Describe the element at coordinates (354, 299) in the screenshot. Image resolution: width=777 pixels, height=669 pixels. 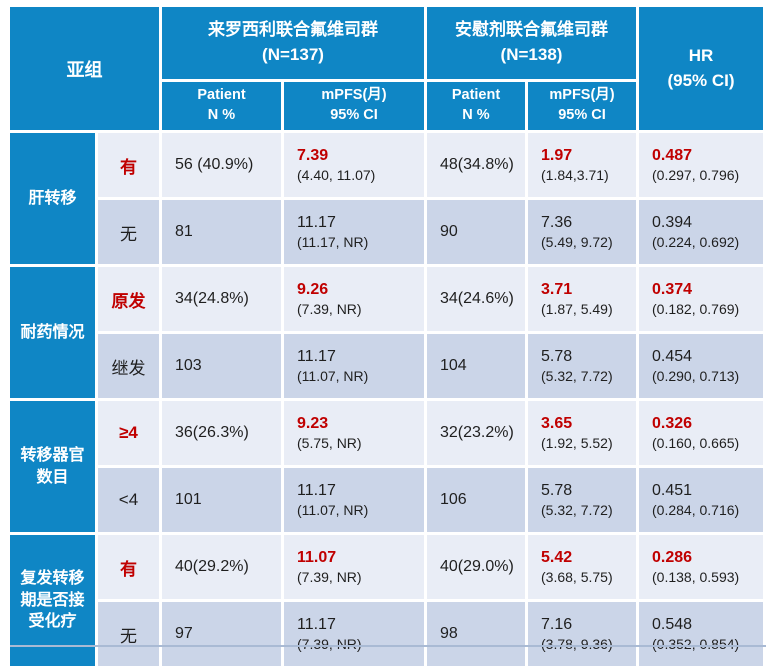
I see `arm1-mpfs-cell: 9.26 (7.39, NR)` at that location.